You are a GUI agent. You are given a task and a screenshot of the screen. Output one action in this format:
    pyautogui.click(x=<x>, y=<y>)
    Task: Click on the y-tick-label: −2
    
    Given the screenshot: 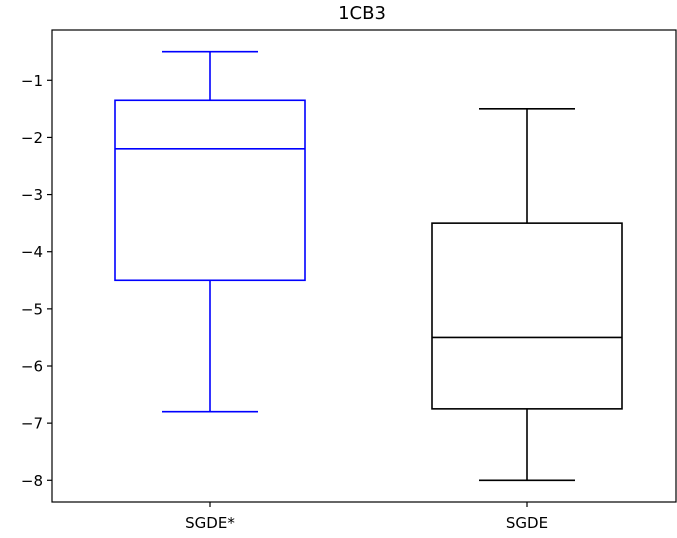 What is the action you would take?
    pyautogui.click(x=32, y=138)
    